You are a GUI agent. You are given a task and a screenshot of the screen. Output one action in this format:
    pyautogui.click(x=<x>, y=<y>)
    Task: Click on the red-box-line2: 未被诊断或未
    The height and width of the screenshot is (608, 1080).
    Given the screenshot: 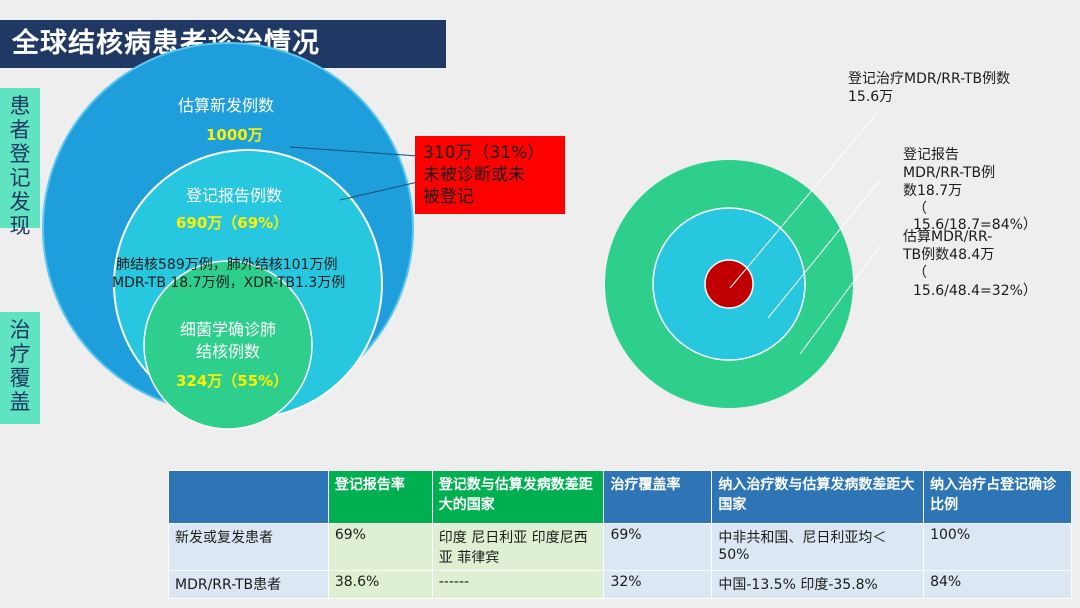 What is the action you would take?
    pyautogui.click(x=474, y=175)
    